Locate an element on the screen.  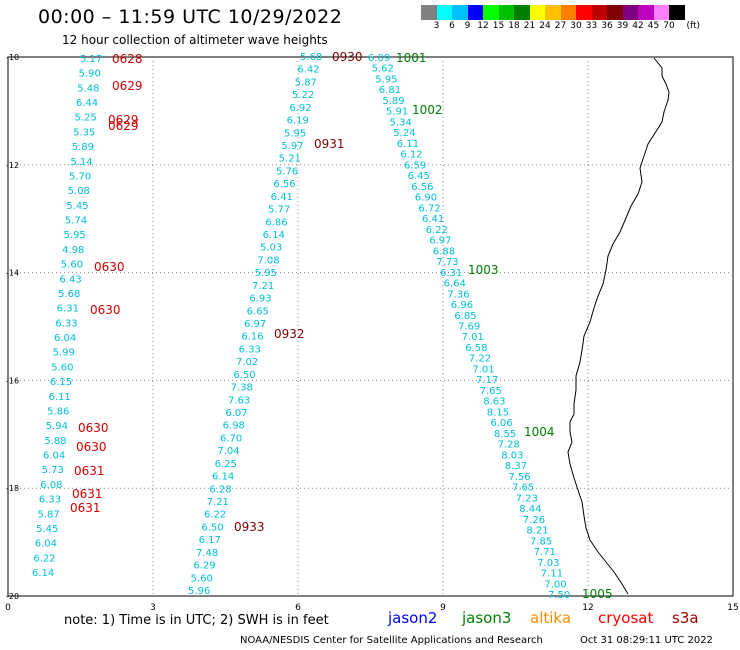
swh-value: 6.72 is located at coordinates (429, 208).